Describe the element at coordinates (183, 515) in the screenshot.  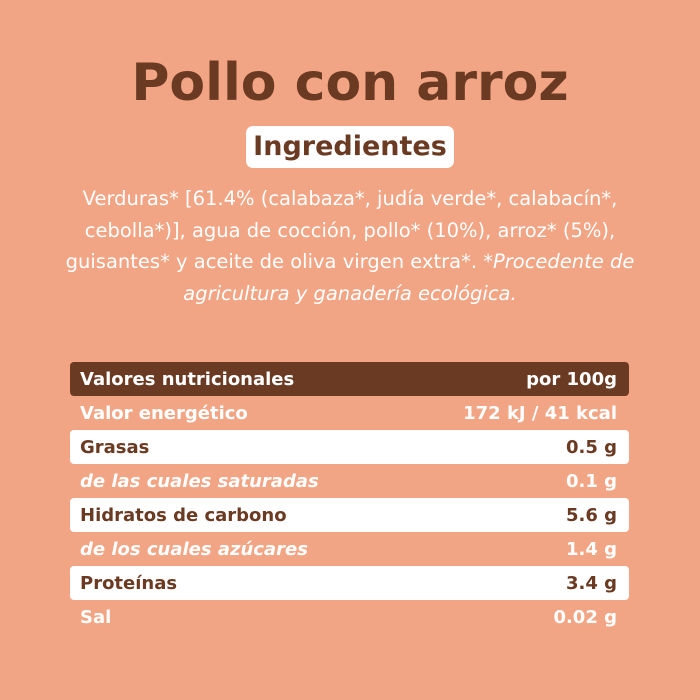
I see `nutrient-label: Hidratos de carbono` at that location.